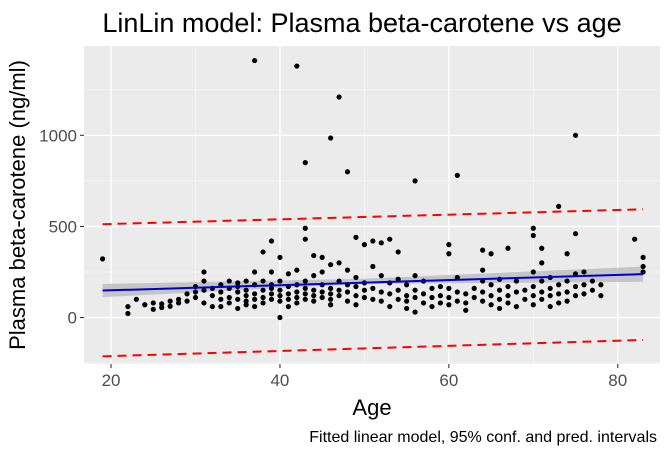 This screenshot has height=450, width=667. What do you see at coordinates (58, 135) in the screenshot?
I see `y-tick-label: 1000` at bounding box center [58, 135].